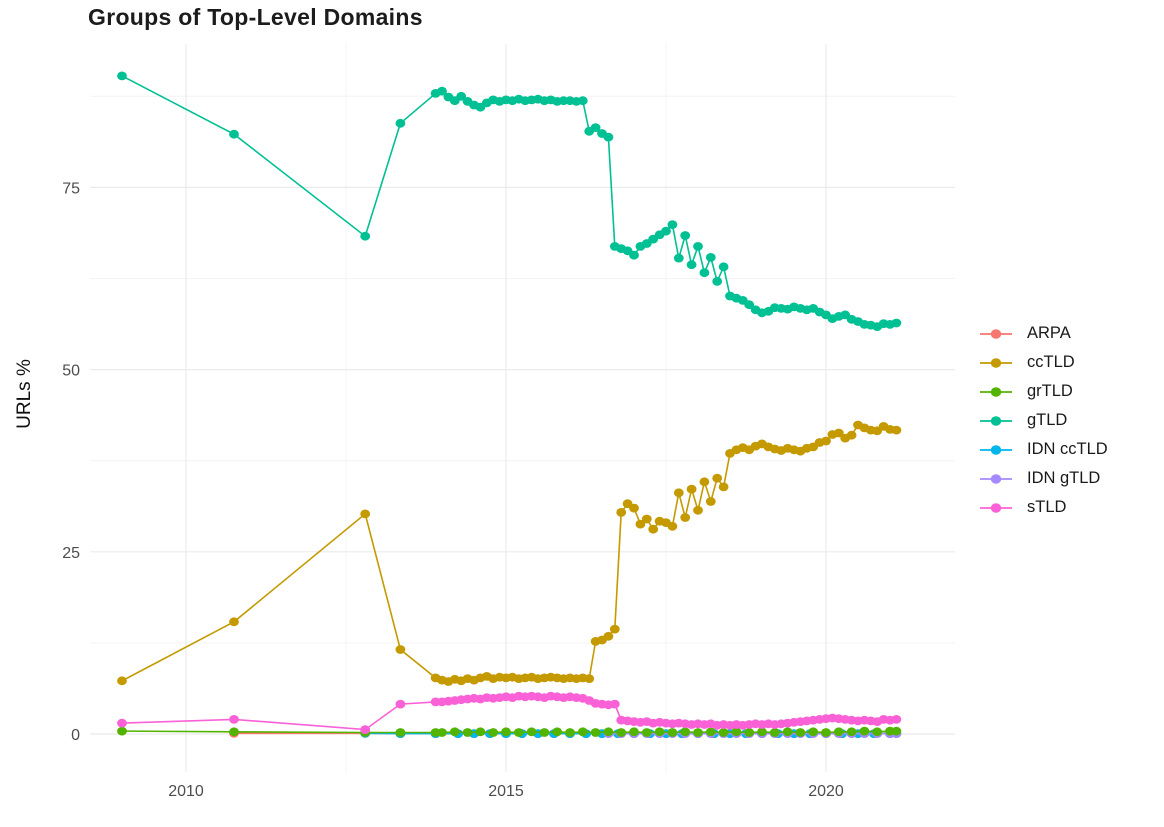 The image size is (1164, 827). Describe the element at coordinates (255, 17) in the screenshot. I see `chart-title: Groups of Top-Level Domains` at that location.